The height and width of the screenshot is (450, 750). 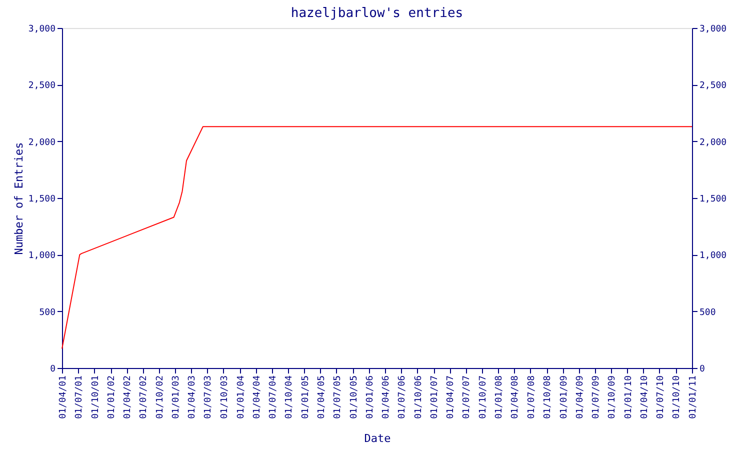 What do you see at coordinates (713, 29) in the screenshot?
I see `y2-tick-label: 3,000` at bounding box center [713, 29].